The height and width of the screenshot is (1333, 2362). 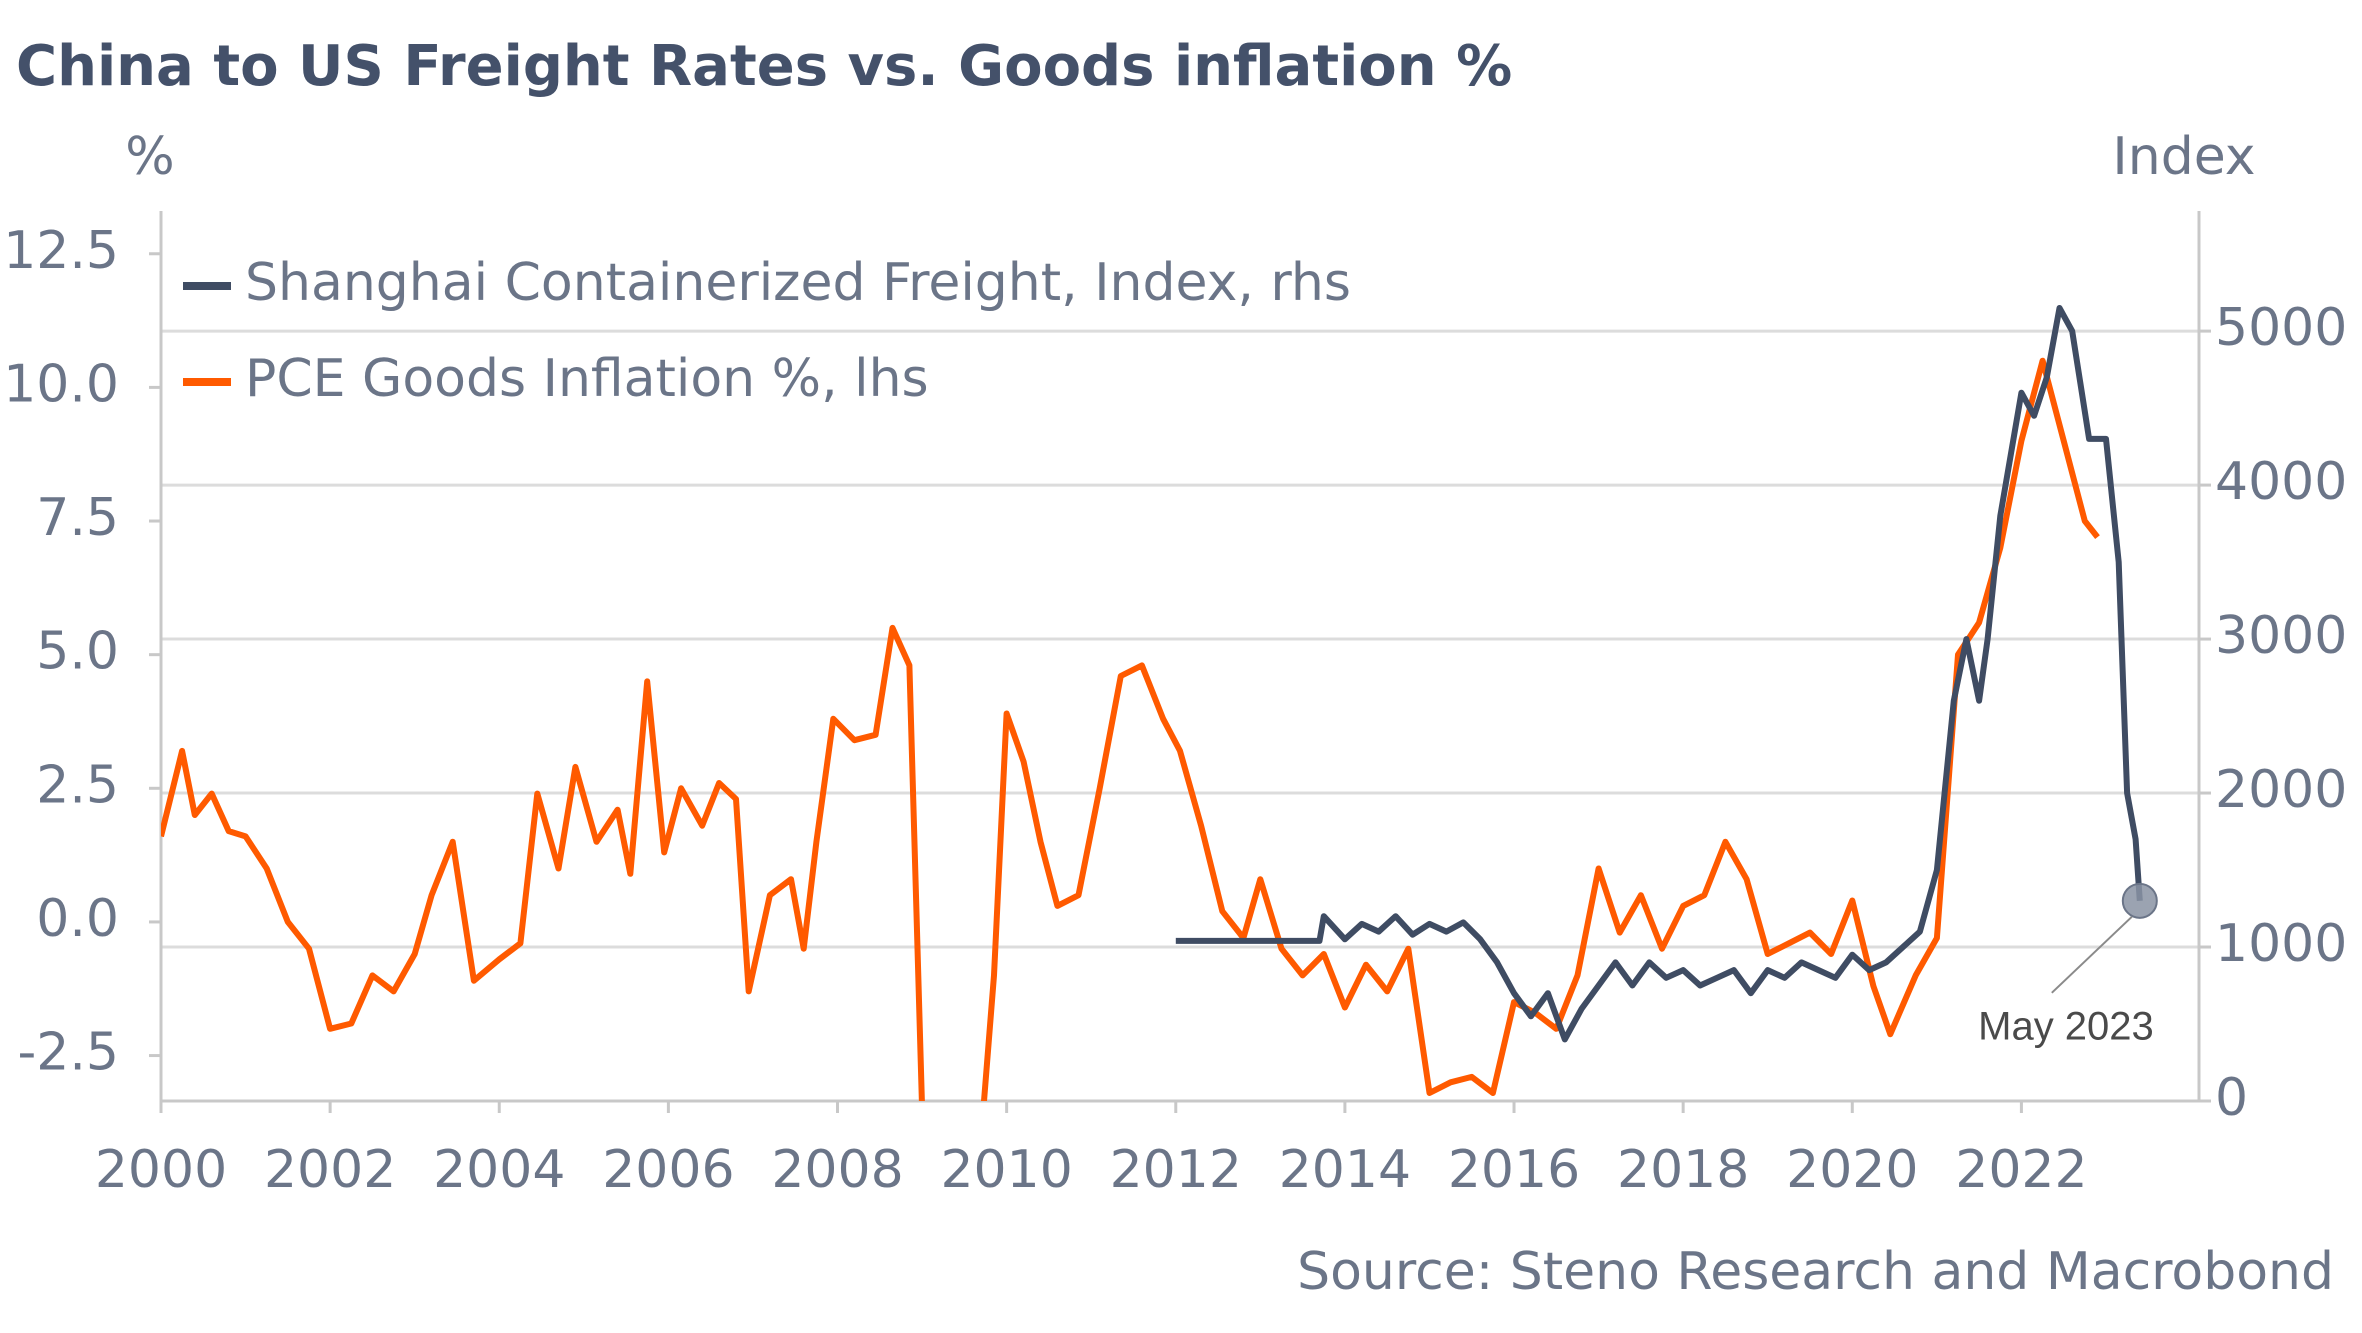 I want to click on x-tick-label: 2004, so click(x=499, y=1170).